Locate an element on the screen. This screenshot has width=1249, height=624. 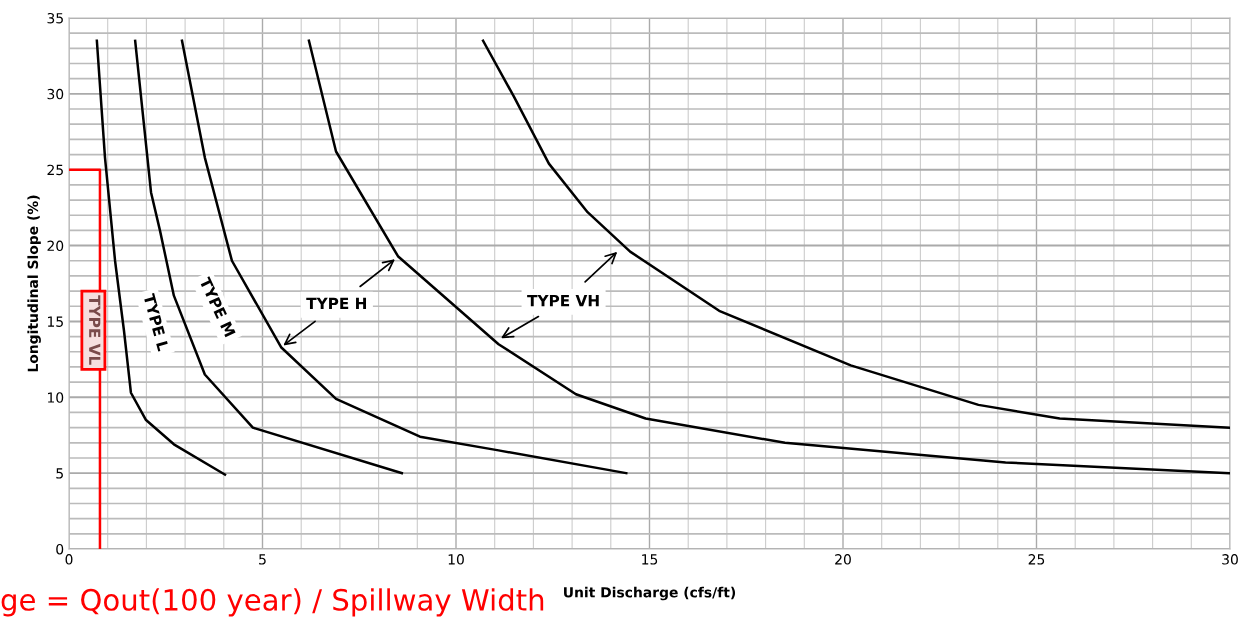
x-tick-label: 0 is located at coordinates (69, 559).